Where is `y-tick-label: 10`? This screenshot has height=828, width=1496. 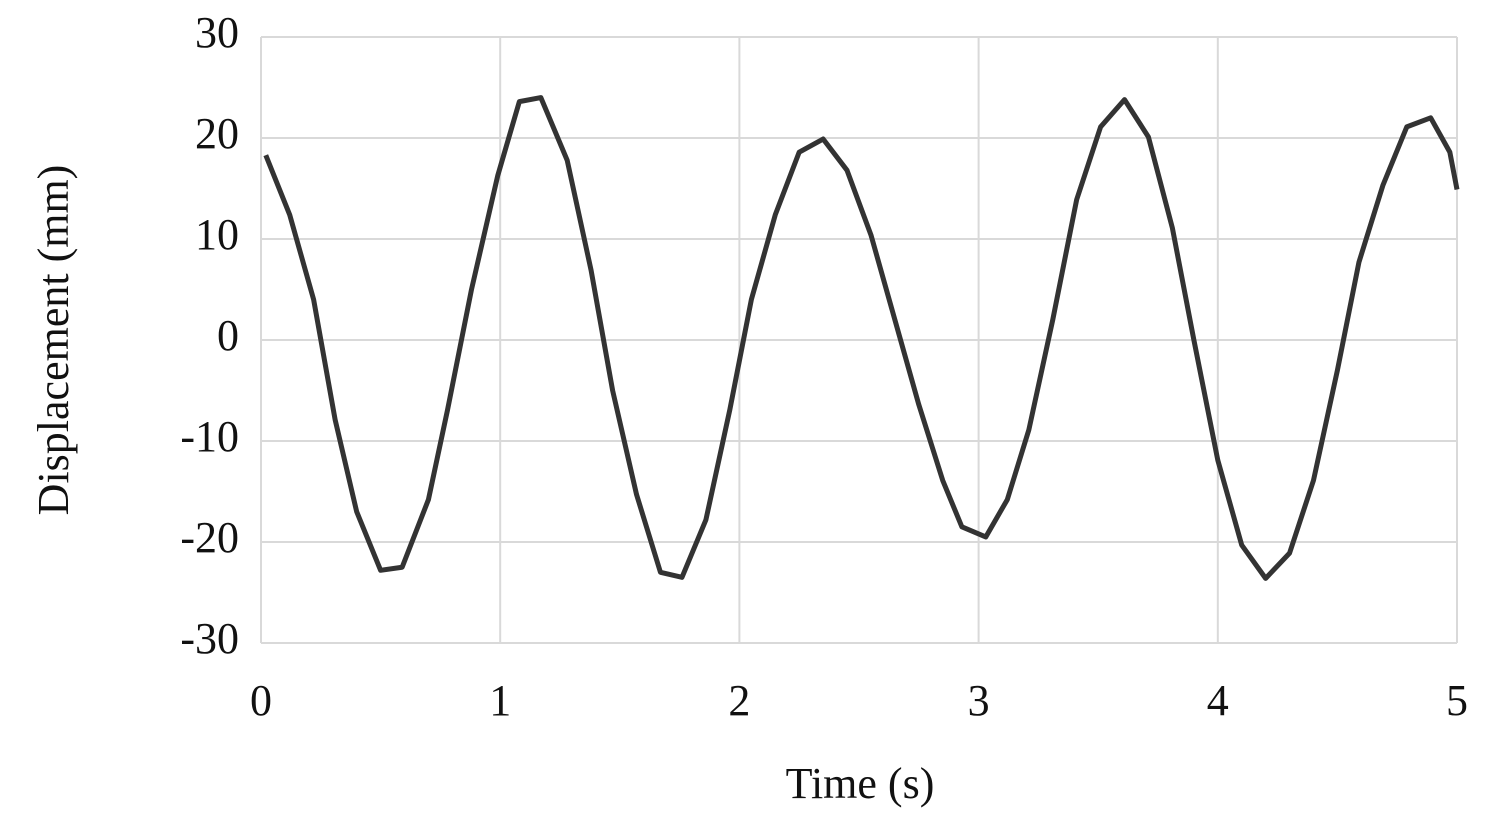
y-tick-label: 10 is located at coordinates (217, 234).